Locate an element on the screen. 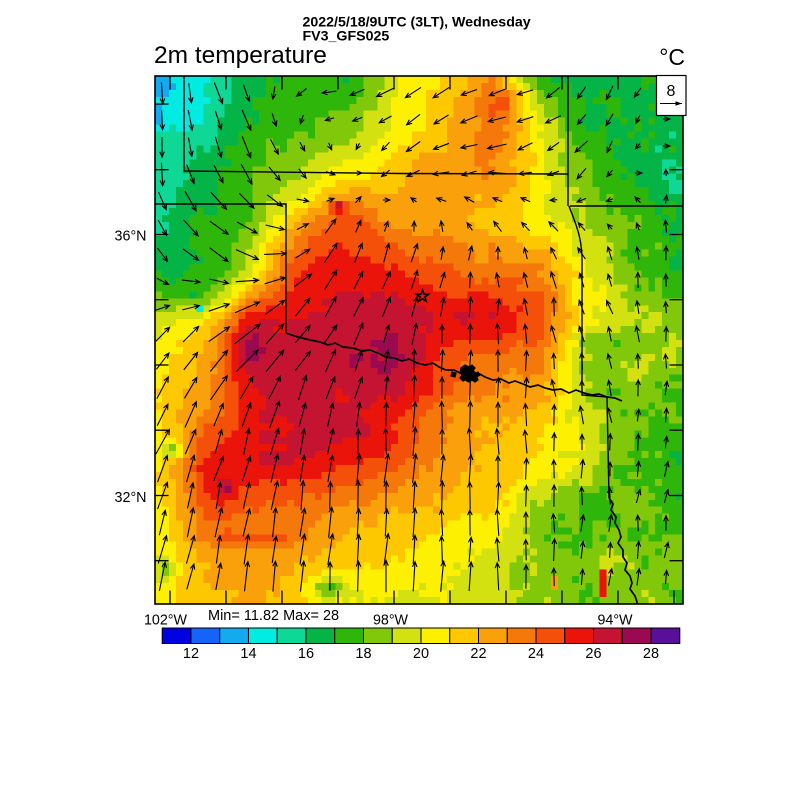 The image size is (800, 800). svg-text: 28 is located at coordinates (651, 654).